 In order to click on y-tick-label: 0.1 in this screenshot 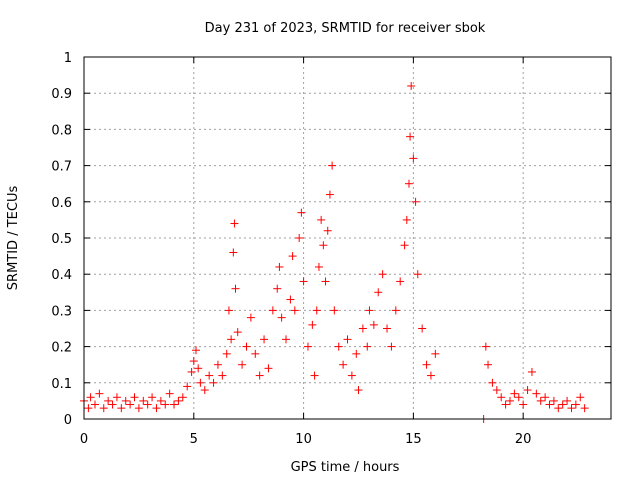, I will do `click(61, 384)`.